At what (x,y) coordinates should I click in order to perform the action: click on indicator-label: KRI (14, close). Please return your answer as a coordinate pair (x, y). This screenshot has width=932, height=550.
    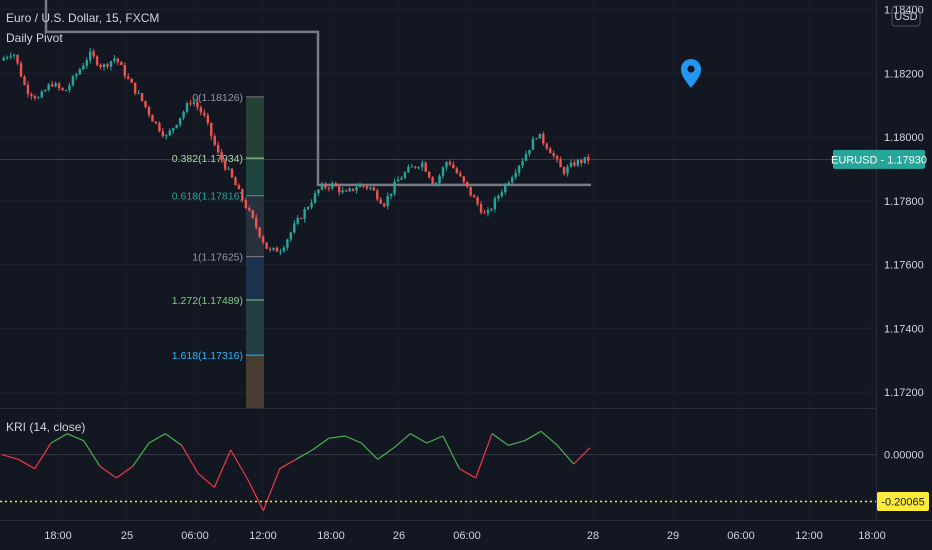
    Looking at the image, I should click on (45, 427).